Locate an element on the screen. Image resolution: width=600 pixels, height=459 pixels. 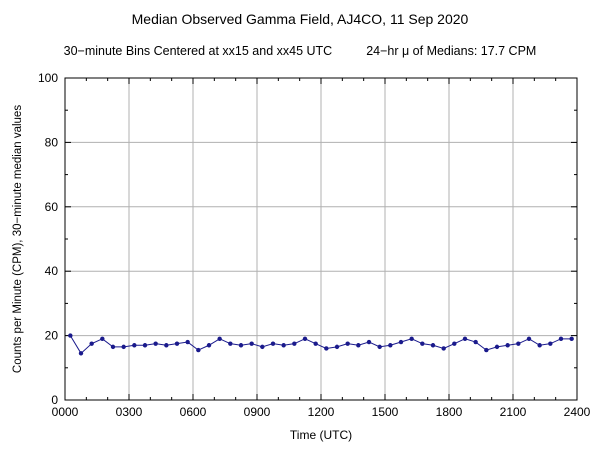
x-tick-label: 2400 is located at coordinates (577, 412).